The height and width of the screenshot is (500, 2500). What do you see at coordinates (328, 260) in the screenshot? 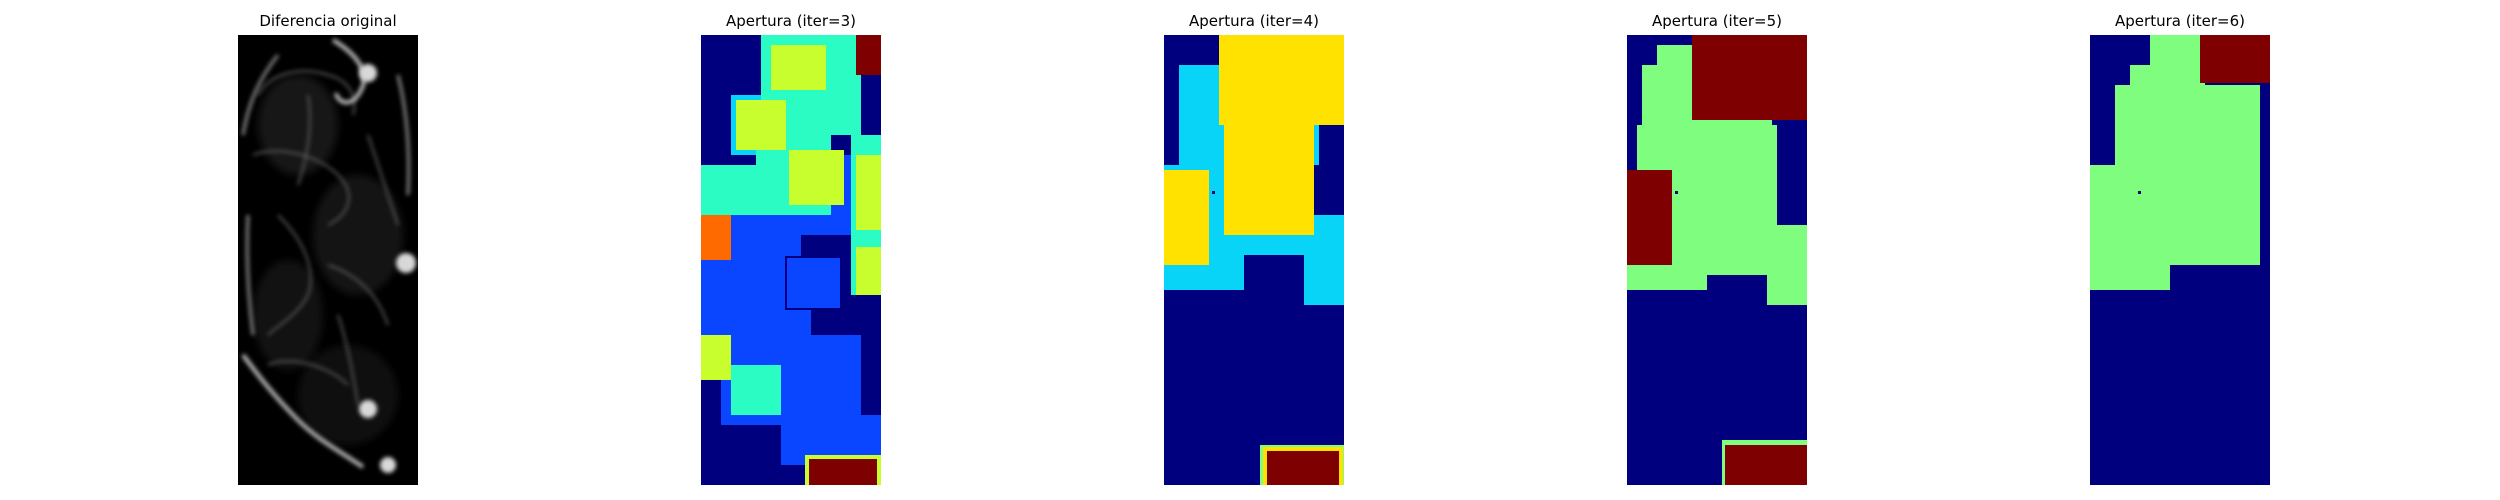
I see `grayscale-image` at bounding box center [328, 260].